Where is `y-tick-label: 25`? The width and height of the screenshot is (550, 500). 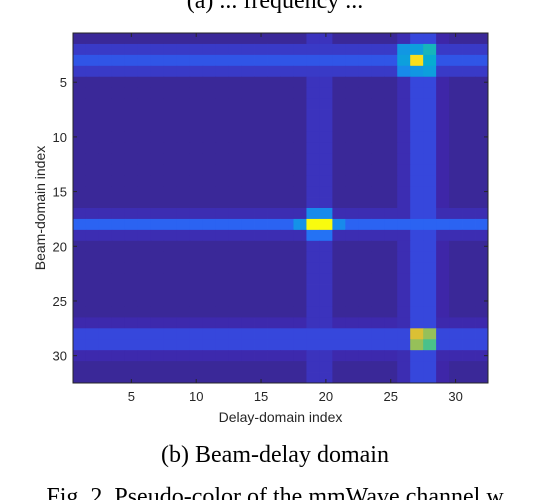 y-tick-label: 25 is located at coordinates (60, 301).